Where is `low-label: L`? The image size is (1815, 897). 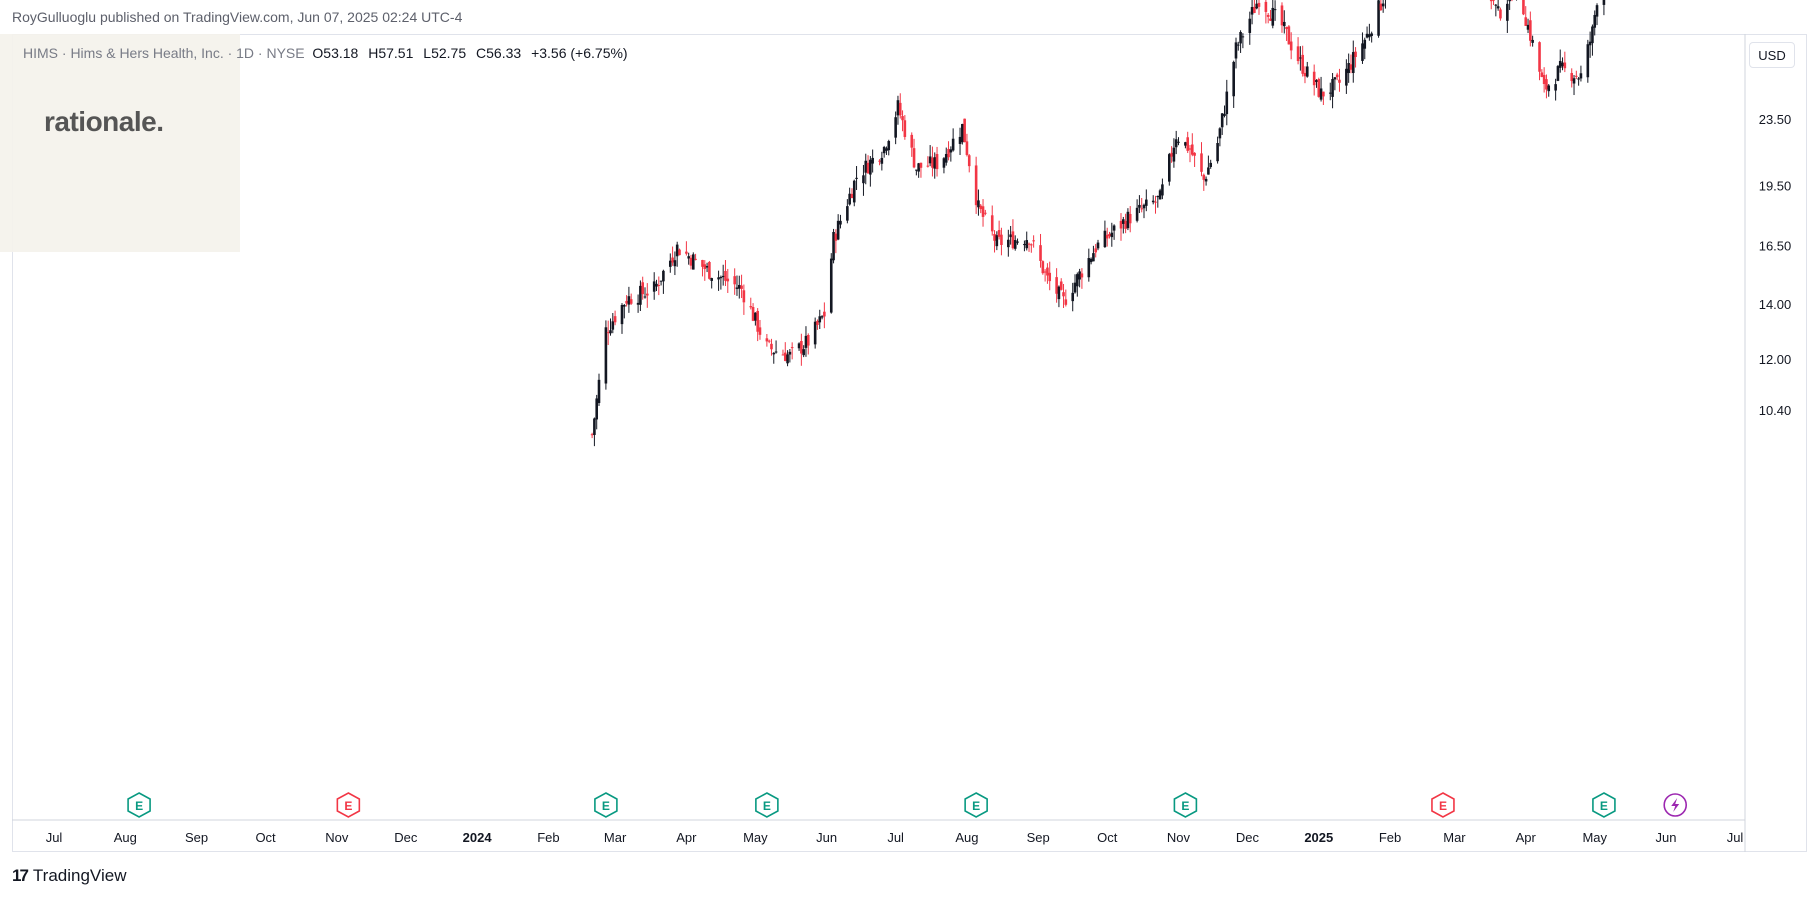
low-label: L is located at coordinates (427, 53).